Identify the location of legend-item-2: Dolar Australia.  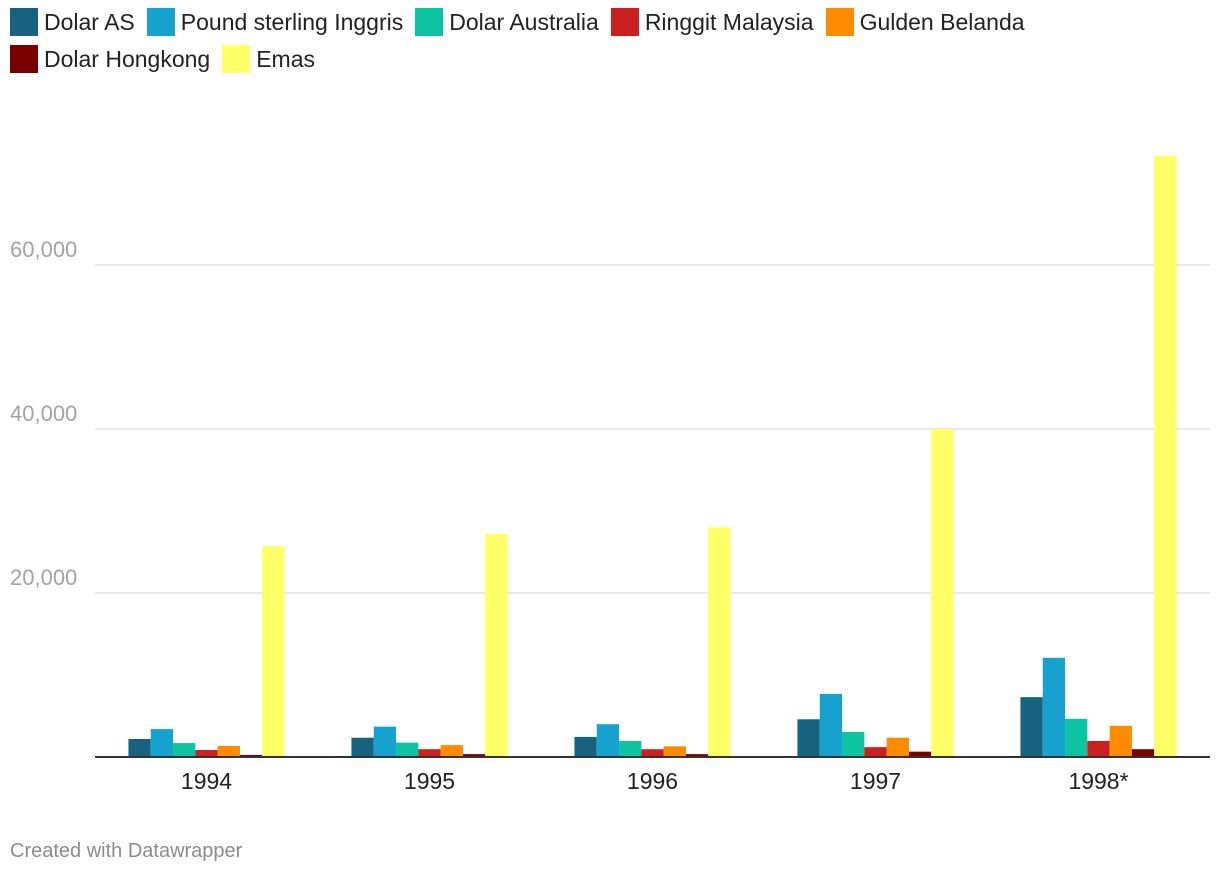
(507, 22).